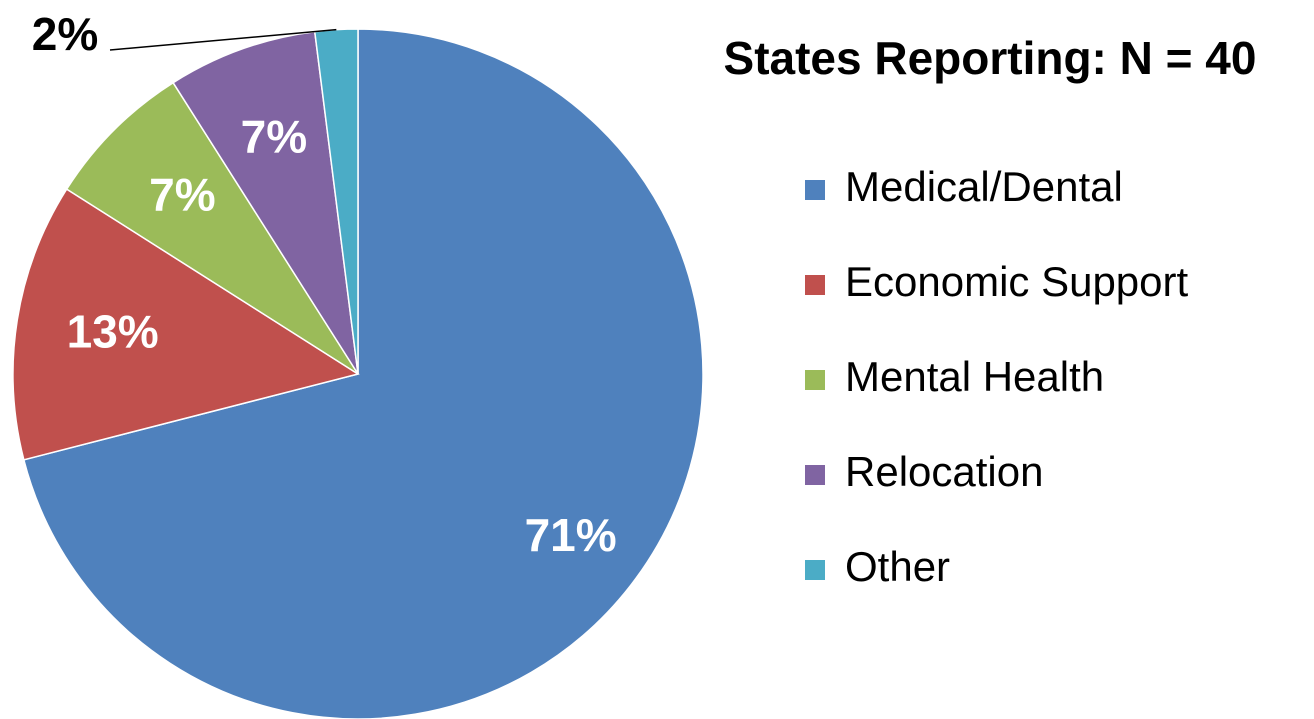  I want to click on legend-label: Relocation, so click(944, 471).